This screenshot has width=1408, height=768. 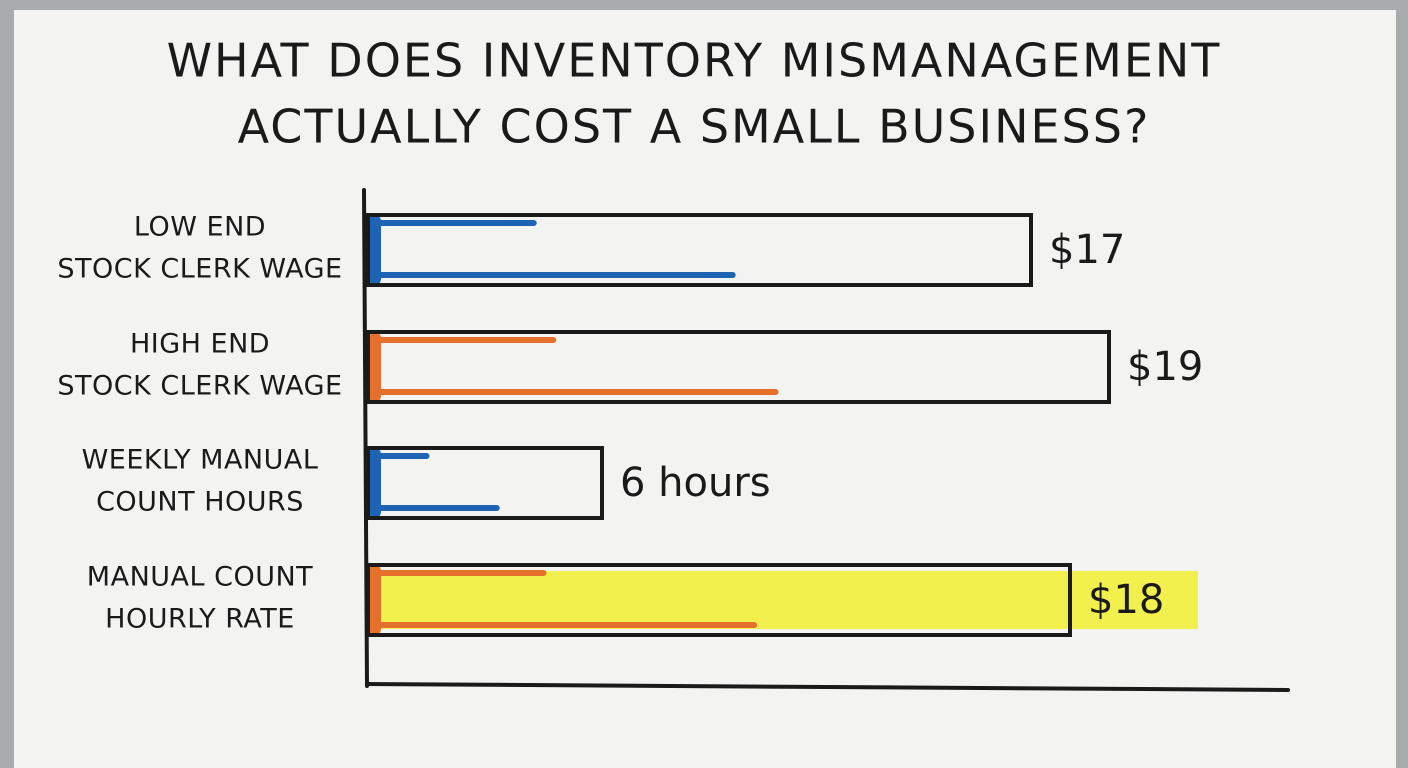 I want to click on category-label: HOURLY RATE, so click(x=200, y=619).